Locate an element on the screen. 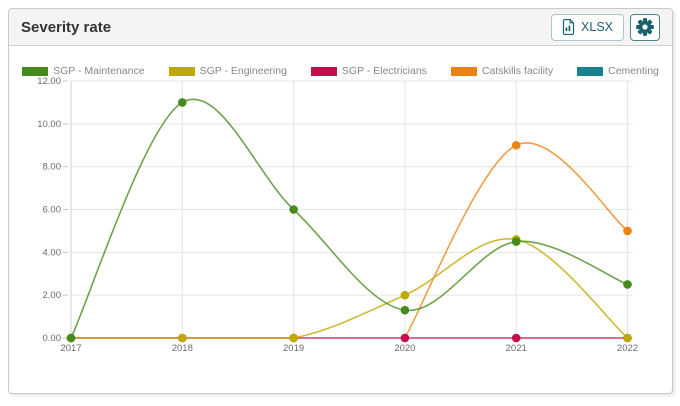  legend-label: Cementing is located at coordinates (633, 71).